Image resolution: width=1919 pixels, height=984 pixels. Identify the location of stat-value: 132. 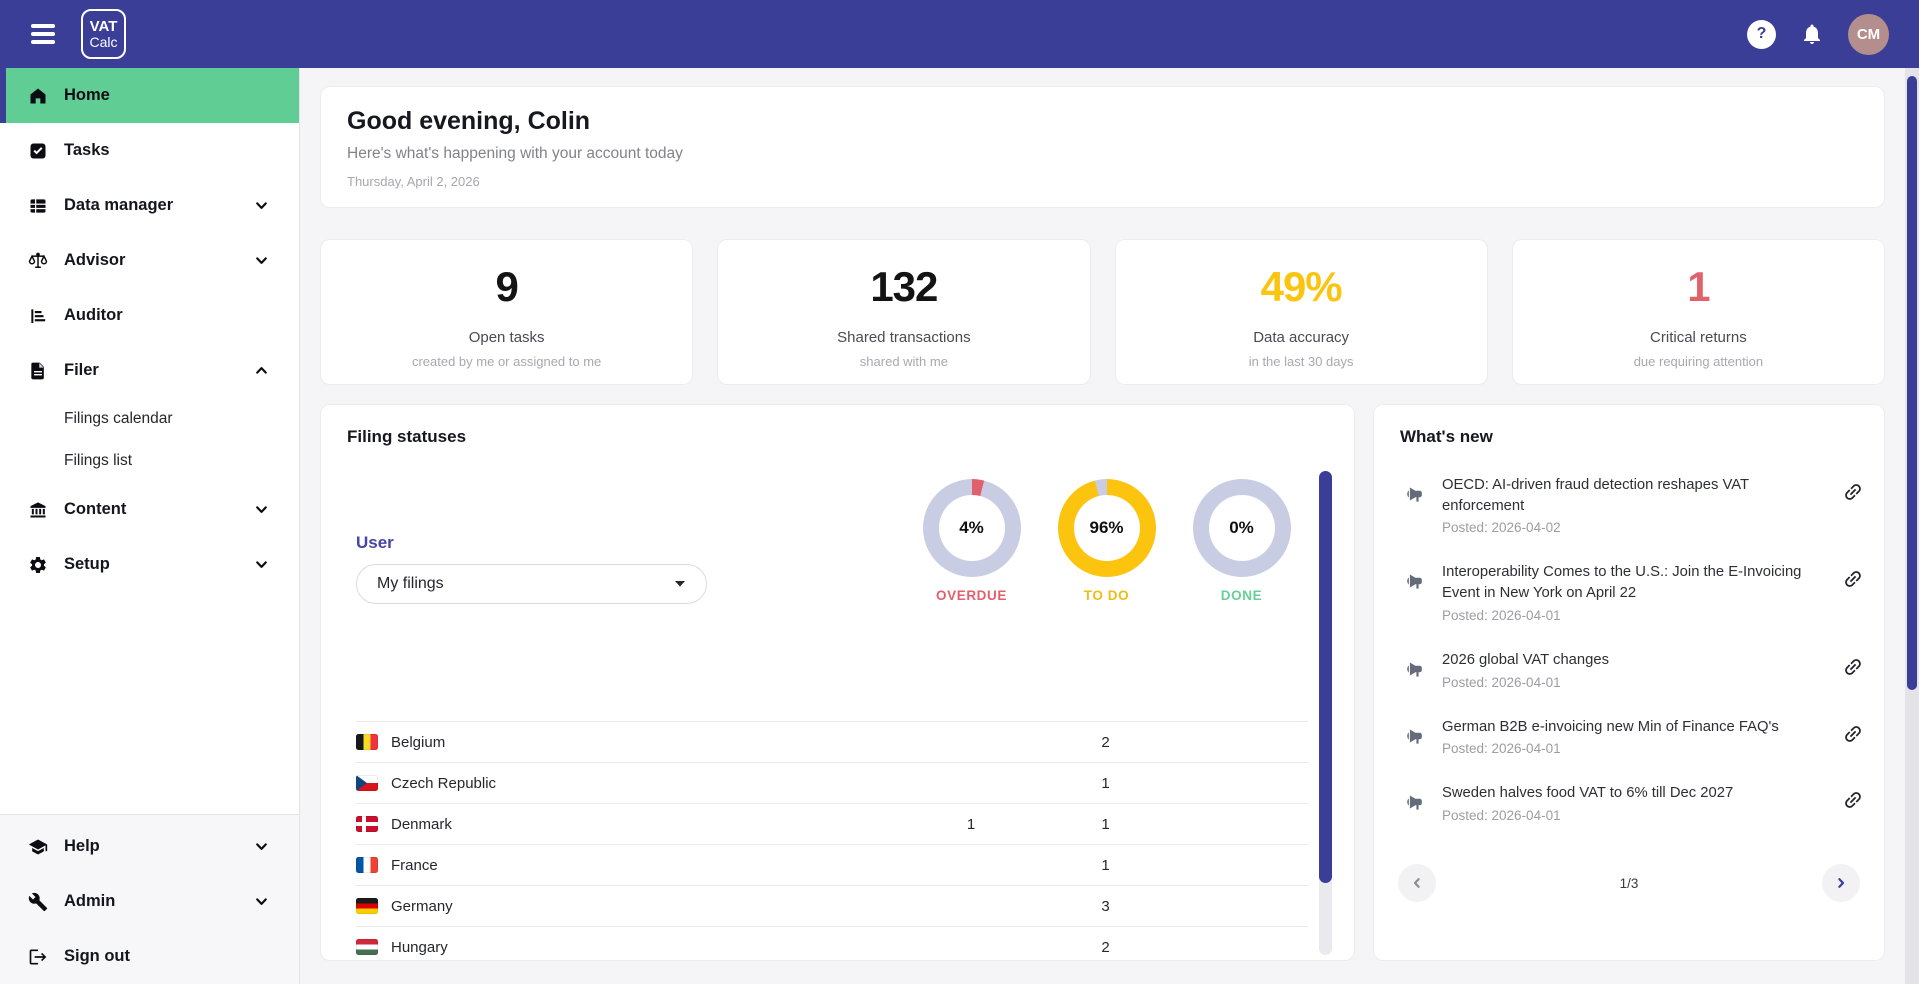
(904, 286).